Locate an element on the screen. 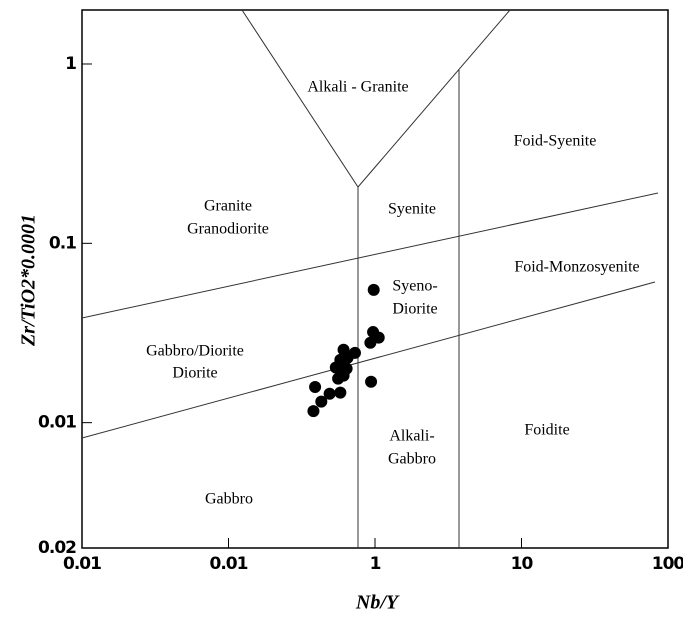  field-label: Granite is located at coordinates (228, 206).